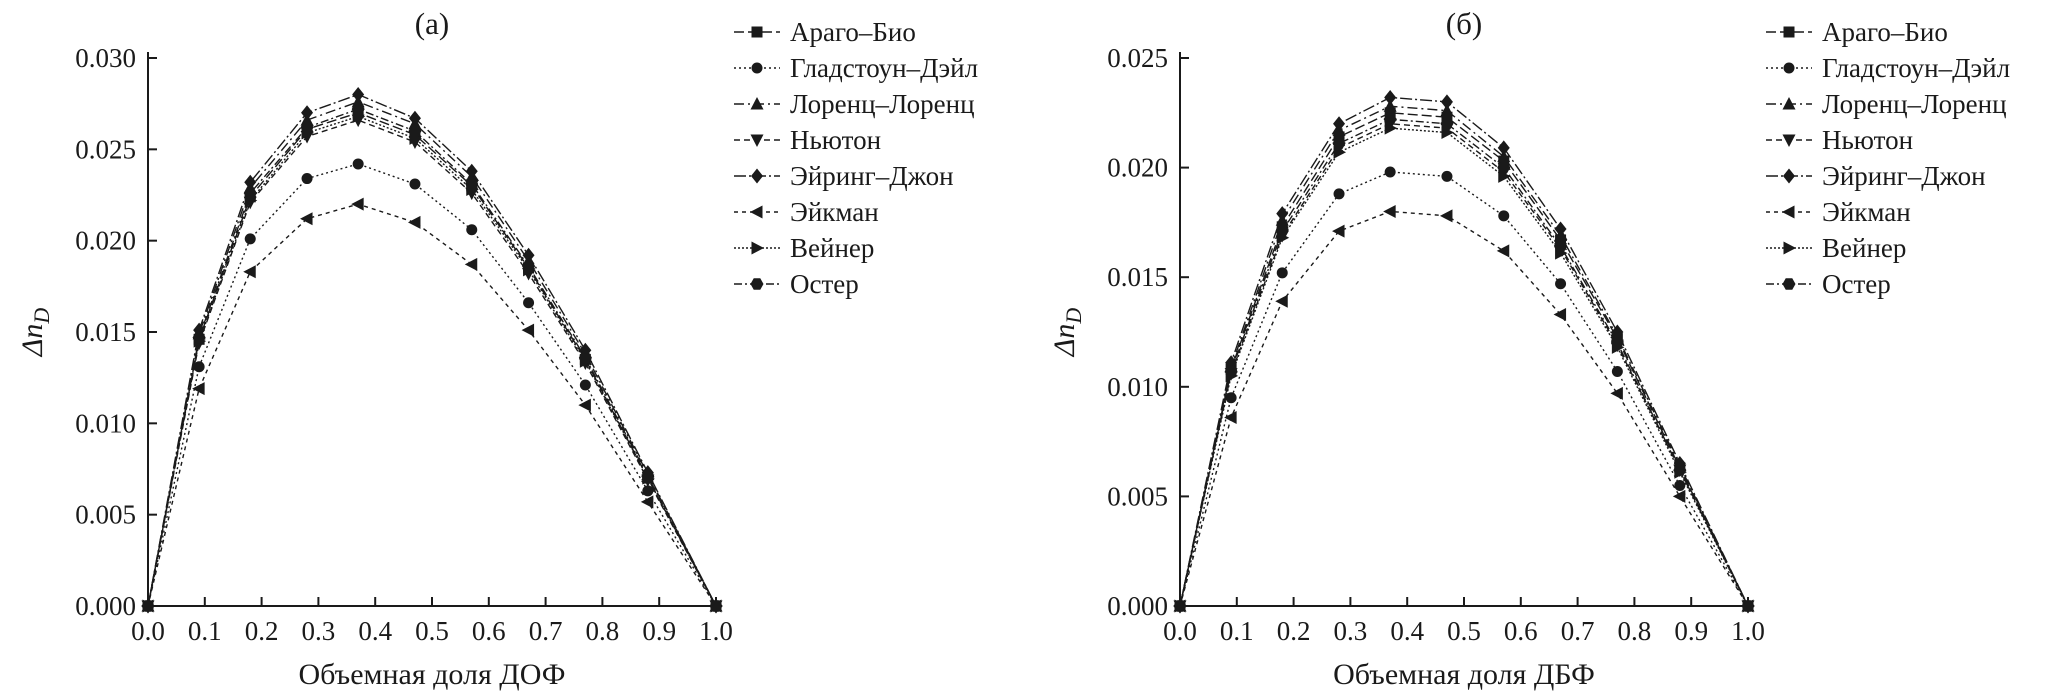 Image resolution: width=2067 pixels, height=698 pixels. What do you see at coordinates (1789, 248) in the screenshot?
I see `triangle-right-marker-icon` at bounding box center [1789, 248].